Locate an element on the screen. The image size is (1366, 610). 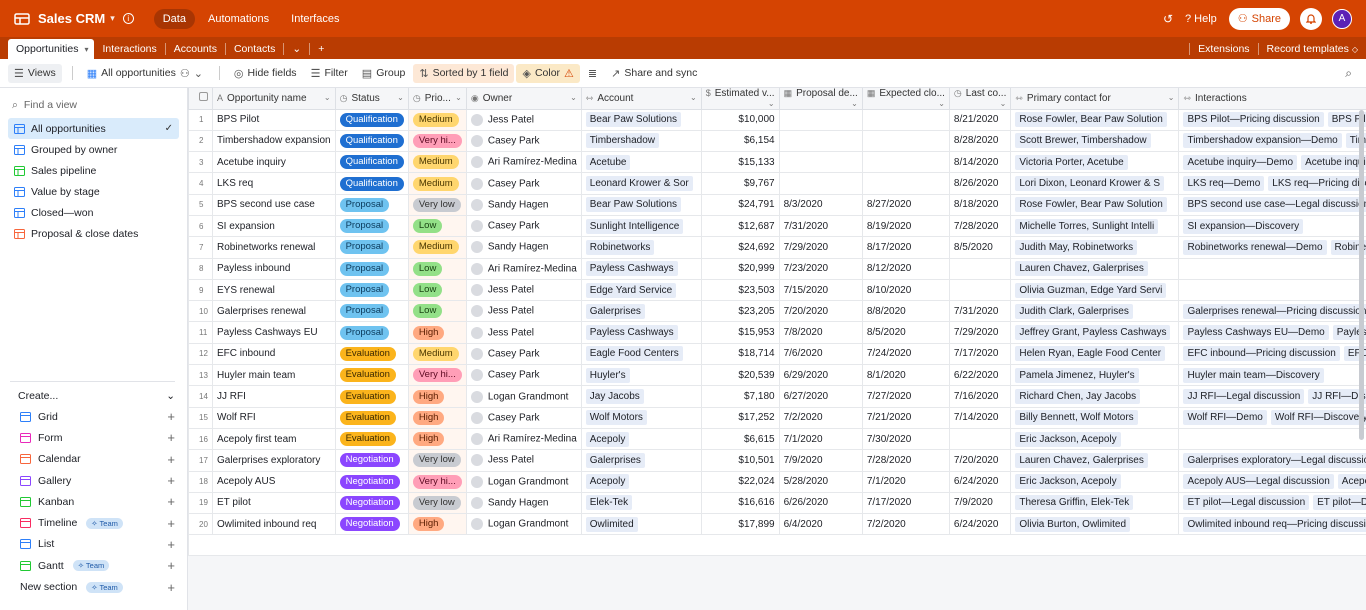
estimated-value-cell: $22,024 is located at coordinates (740, 481).